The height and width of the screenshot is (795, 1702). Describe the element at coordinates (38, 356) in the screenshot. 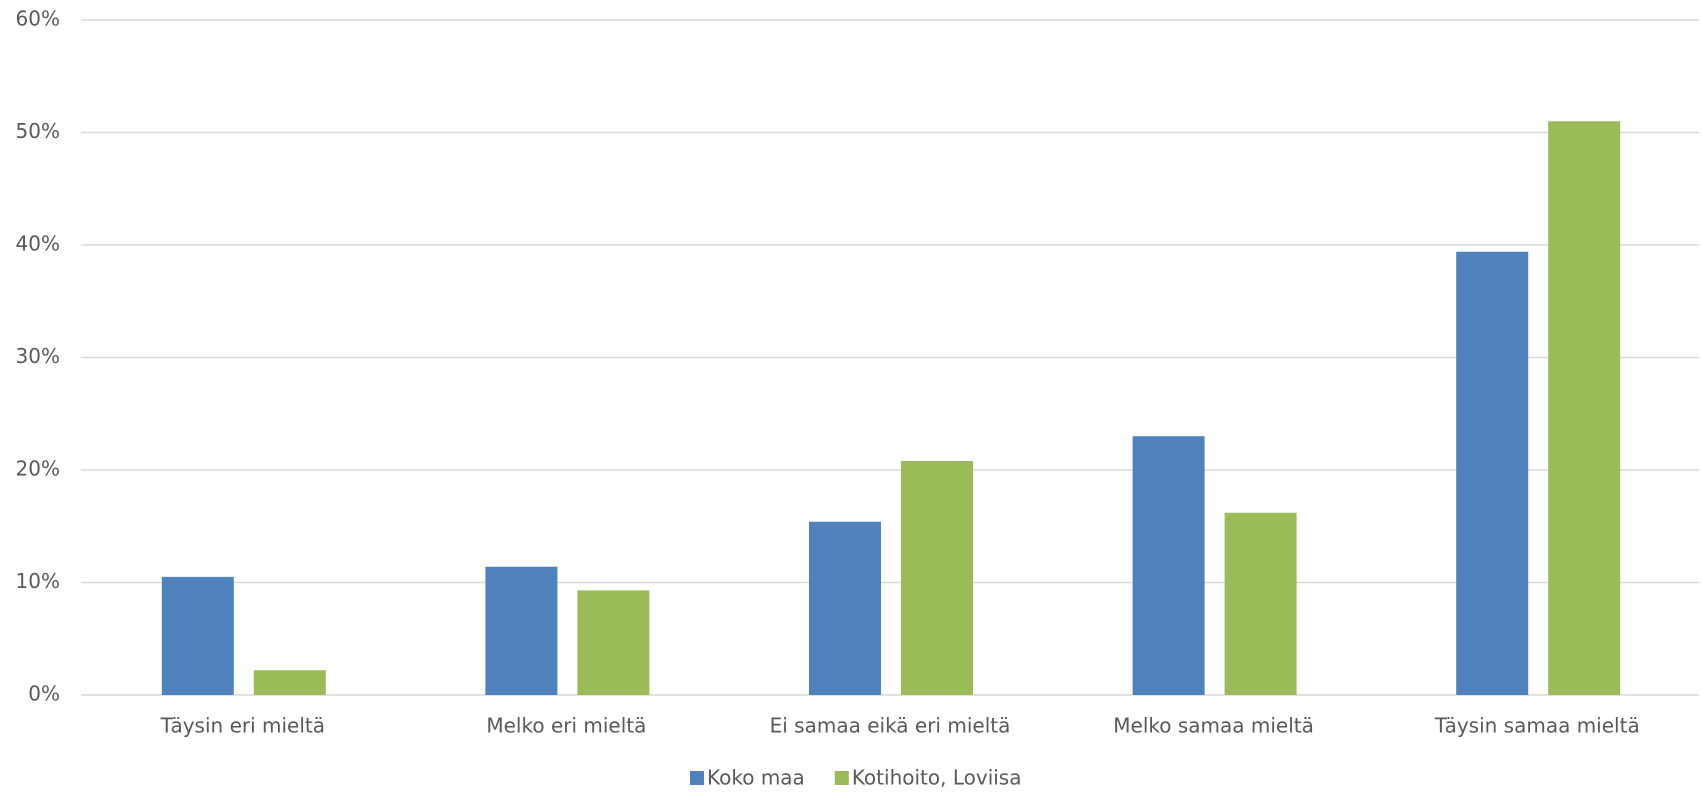

I see `y-tick-label: 30%` at that location.